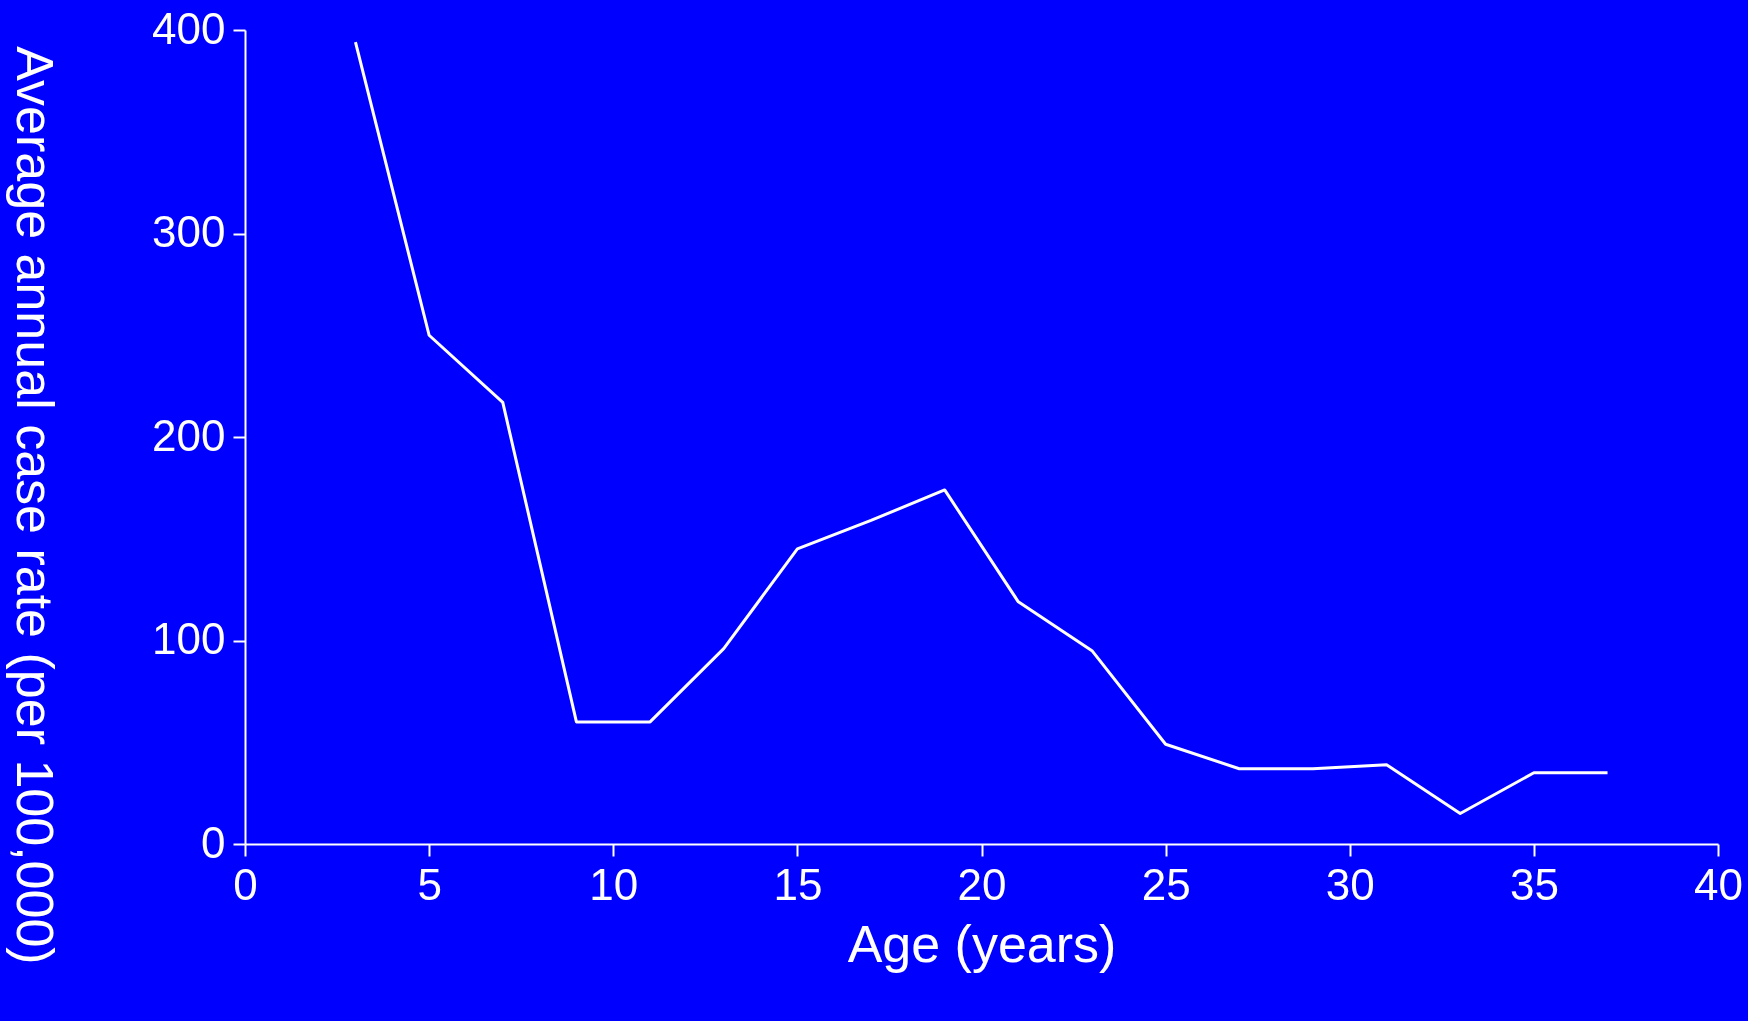  I want to click on x-tick-label: 5, so click(429, 884).